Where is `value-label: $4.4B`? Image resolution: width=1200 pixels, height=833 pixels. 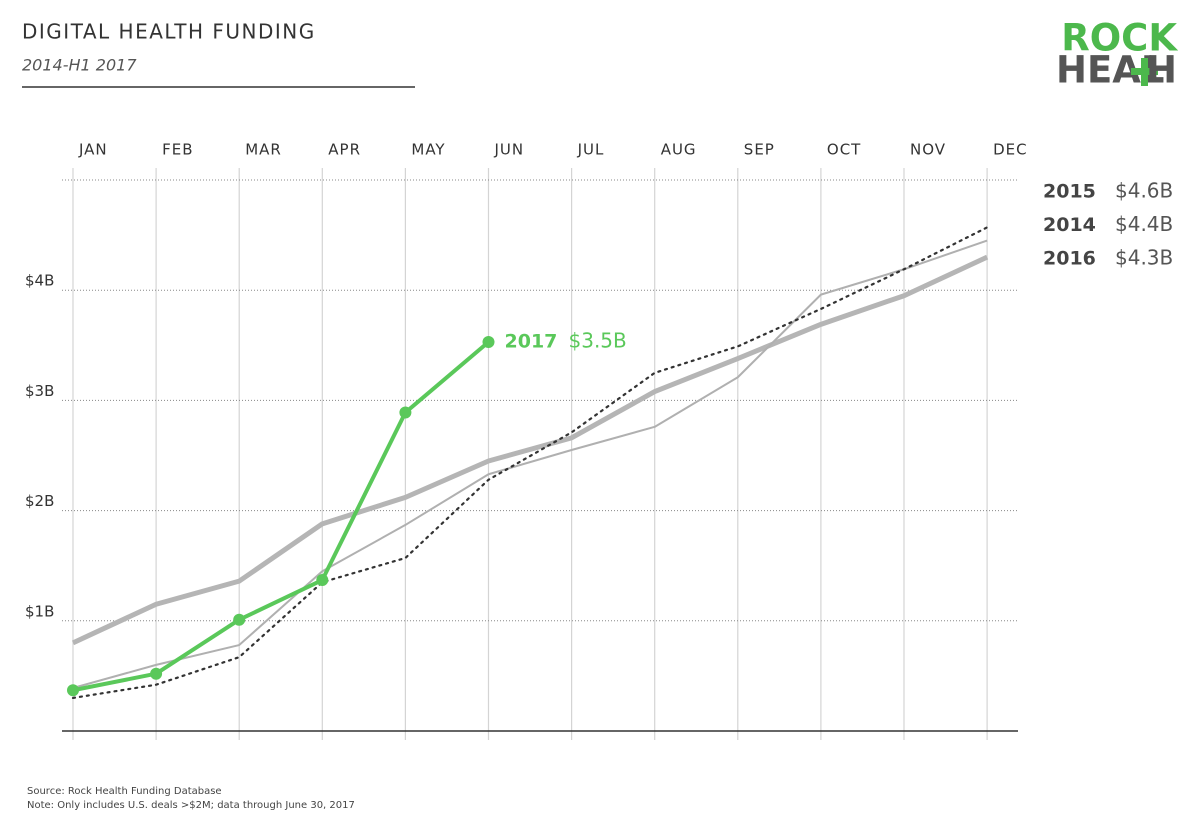
value-label: $4.4B is located at coordinates (1144, 224).